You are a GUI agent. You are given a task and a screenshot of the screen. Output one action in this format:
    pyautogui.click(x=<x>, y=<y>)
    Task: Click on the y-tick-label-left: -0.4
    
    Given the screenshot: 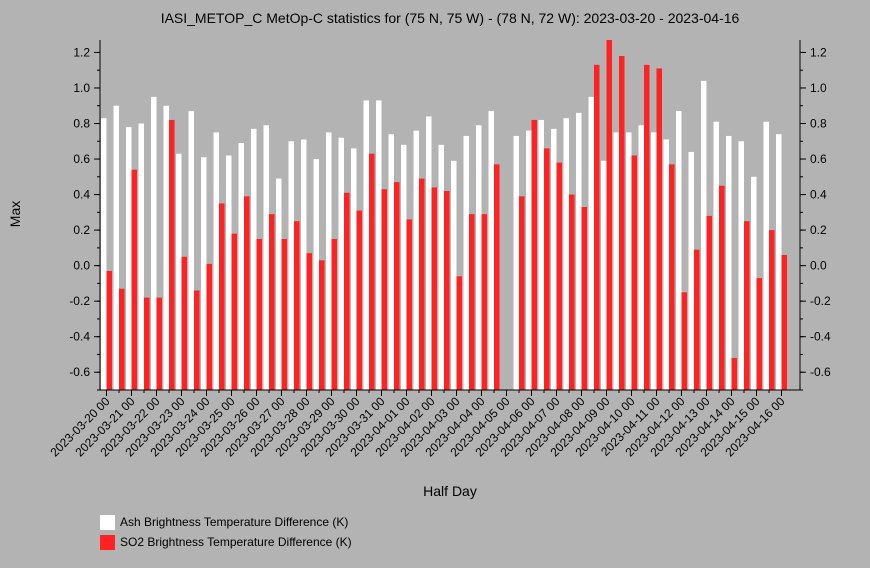 What is the action you would take?
    pyautogui.click(x=79, y=337)
    